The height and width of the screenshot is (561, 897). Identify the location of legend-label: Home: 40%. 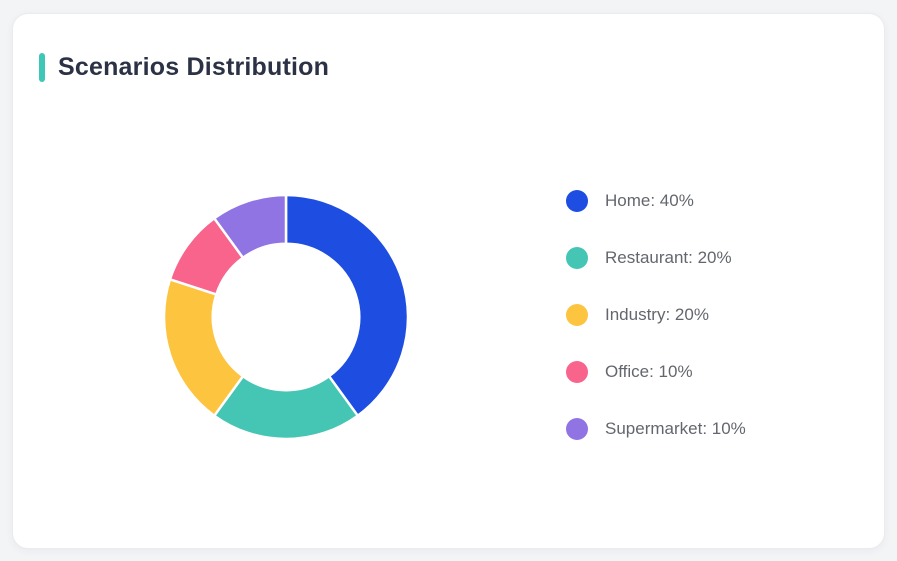
(649, 200).